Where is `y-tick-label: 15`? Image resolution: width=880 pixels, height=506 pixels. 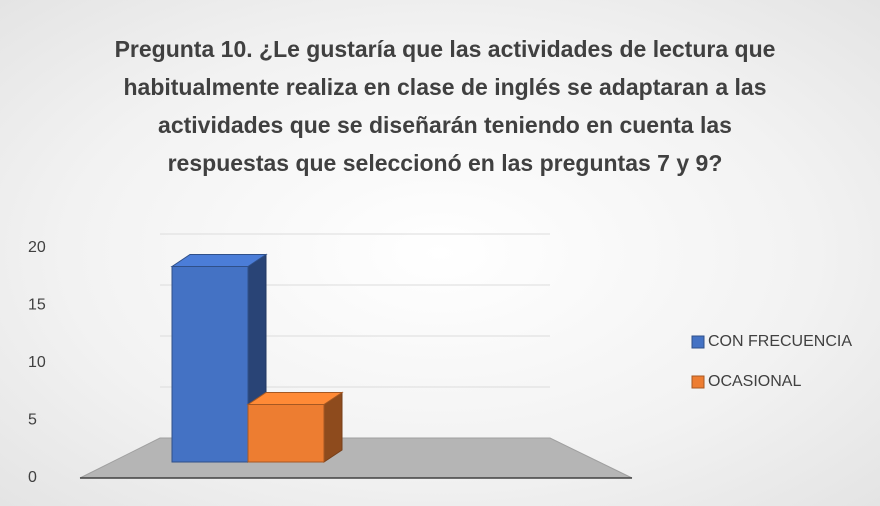
y-tick-label: 15 is located at coordinates (37, 305).